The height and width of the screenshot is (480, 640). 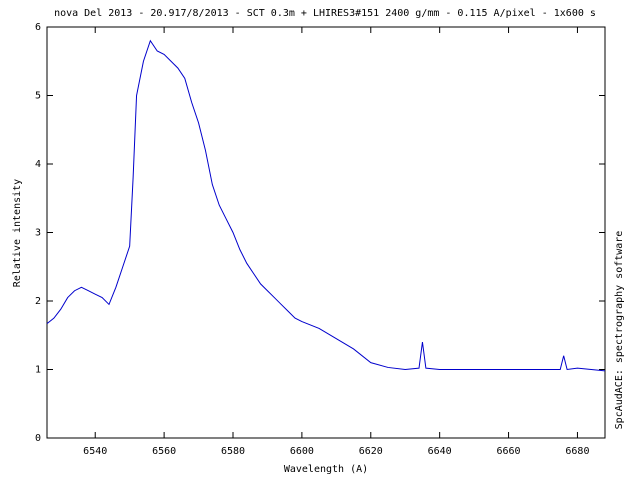 What do you see at coordinates (233, 451) in the screenshot?
I see `x-tick-label: 6580` at bounding box center [233, 451].